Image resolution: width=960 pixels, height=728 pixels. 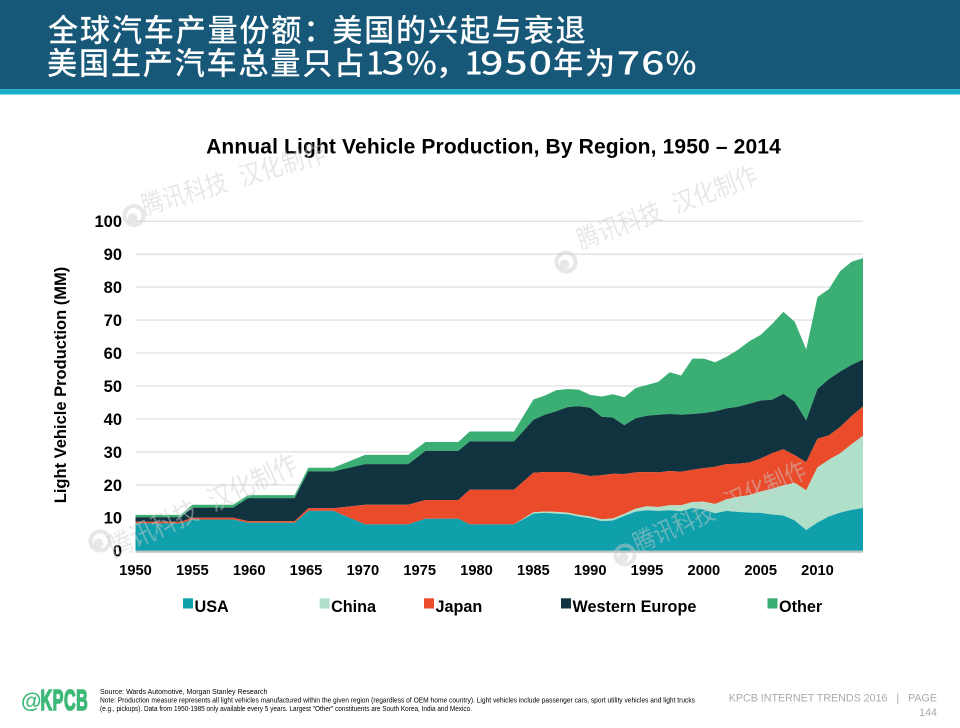 I want to click on svg-text: 0, so click(x=117, y=552).